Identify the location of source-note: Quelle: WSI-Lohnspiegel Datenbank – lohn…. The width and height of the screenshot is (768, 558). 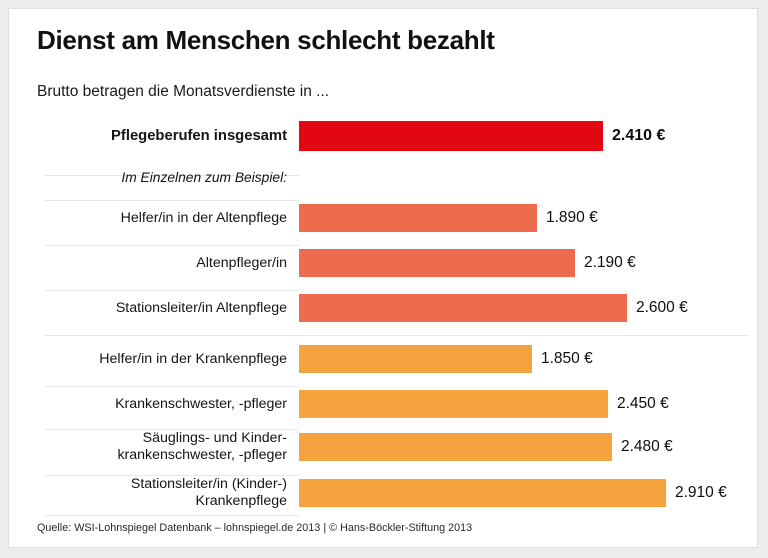
(255, 528).